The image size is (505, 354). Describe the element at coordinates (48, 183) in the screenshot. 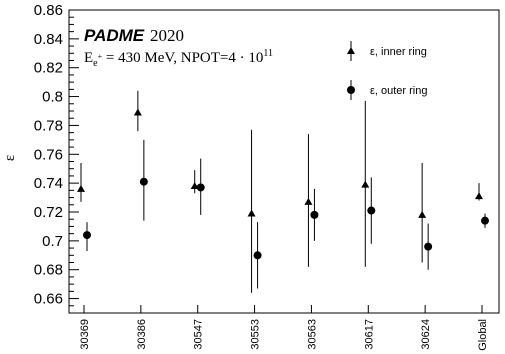

I see `y-tick-label: 0.74` at that location.